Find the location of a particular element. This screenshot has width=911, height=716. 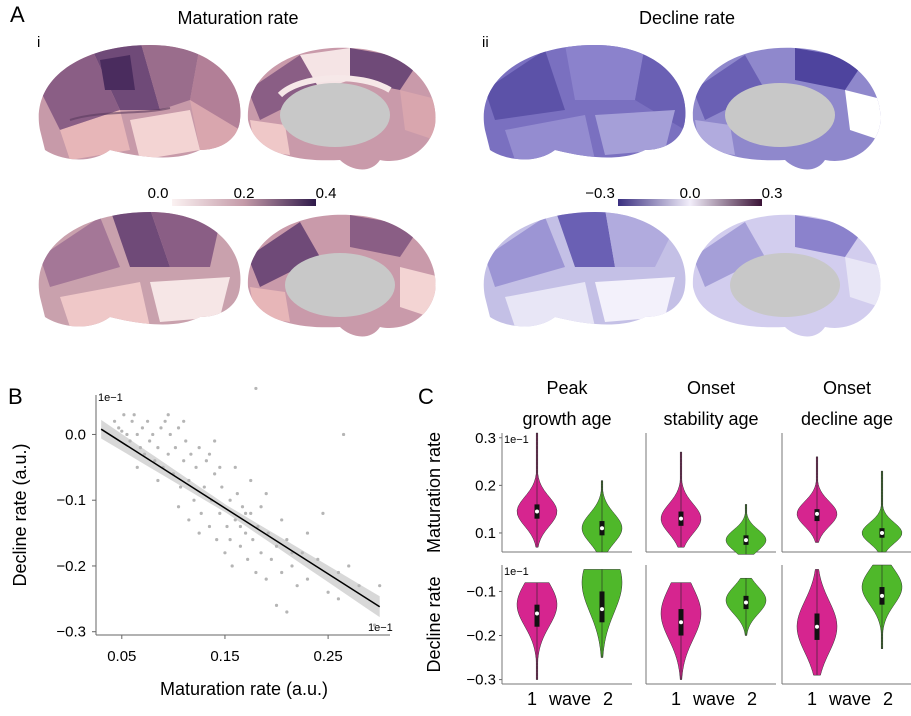

decline-colorbar-bar is located at coordinates (690, 202).